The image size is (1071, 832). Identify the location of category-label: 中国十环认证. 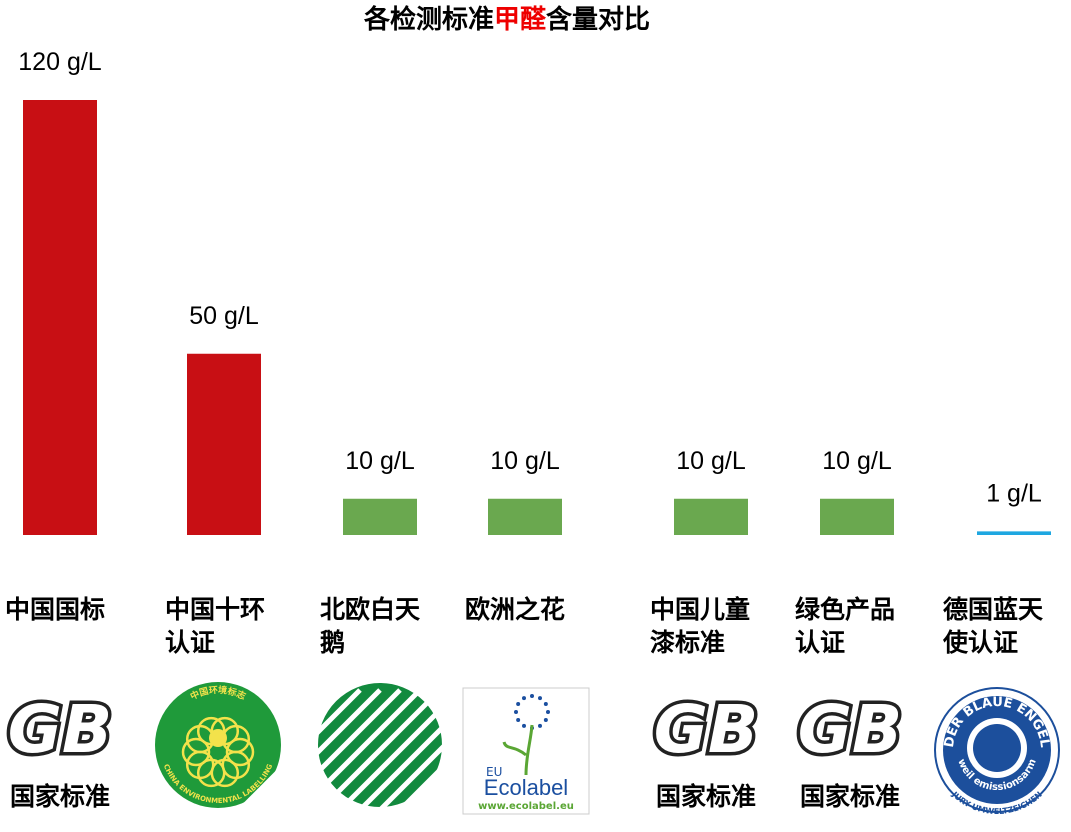
(215, 626).